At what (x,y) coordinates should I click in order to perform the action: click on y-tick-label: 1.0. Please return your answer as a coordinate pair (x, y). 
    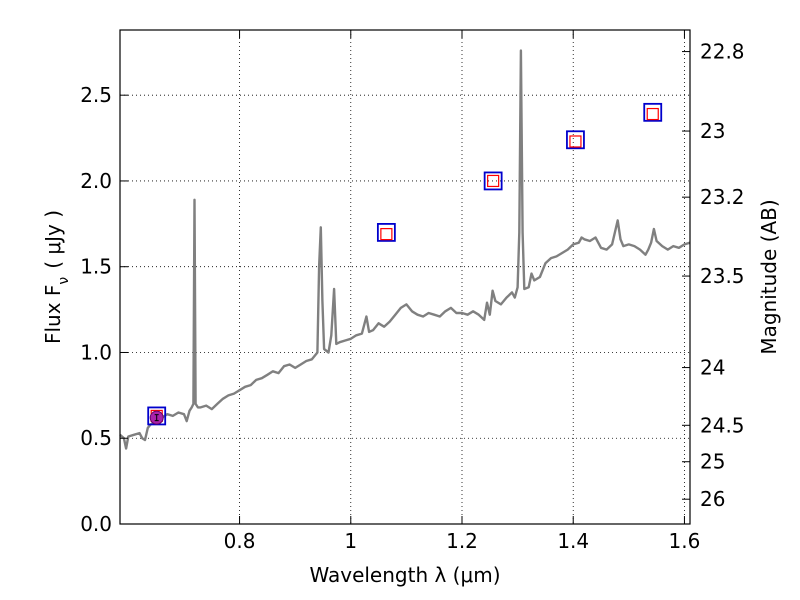
    Looking at the image, I should click on (96, 352).